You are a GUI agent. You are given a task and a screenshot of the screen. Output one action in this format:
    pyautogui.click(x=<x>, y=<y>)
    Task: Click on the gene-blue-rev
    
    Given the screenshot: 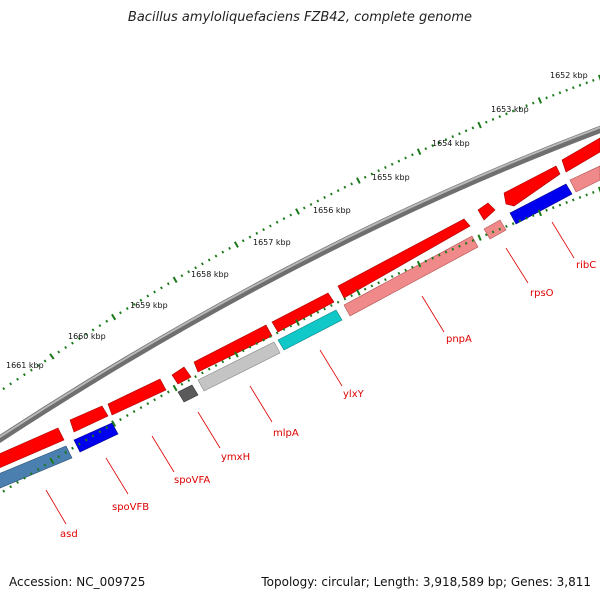 What is the action you would take?
    pyautogui.click(x=541, y=204)
    